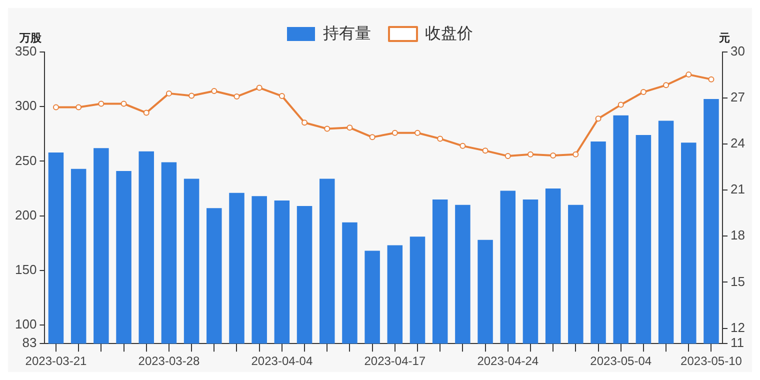 The image size is (760, 380). Describe the element at coordinates (449, 33) in the screenshot. I see `legend-label: 收盘价` at that location.